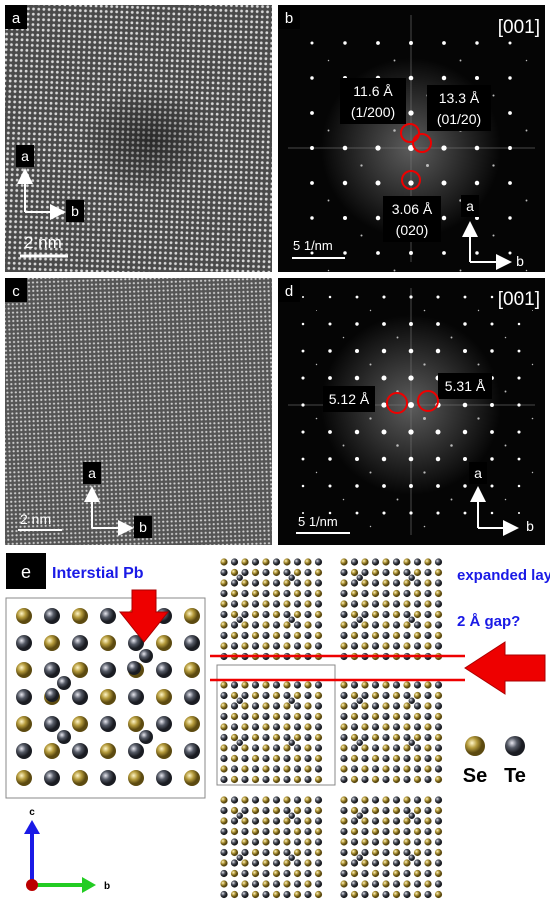 Image resolution: width=550 pixels, height=903 pixels. Describe the element at coordinates (410, 133) in the screenshot. I see `spot-circle` at that location.